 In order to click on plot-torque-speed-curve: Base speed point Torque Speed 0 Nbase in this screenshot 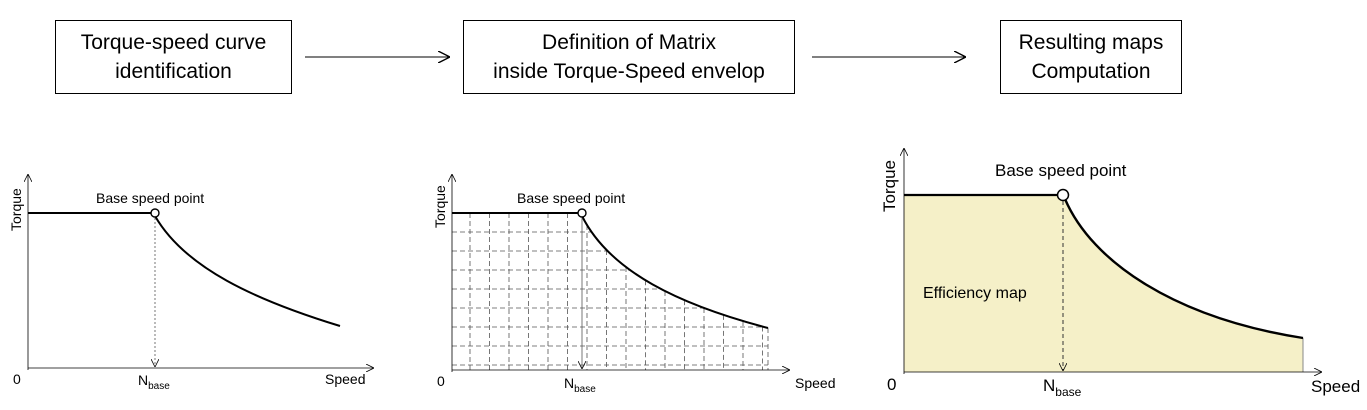, I will do `click(191, 283)`.